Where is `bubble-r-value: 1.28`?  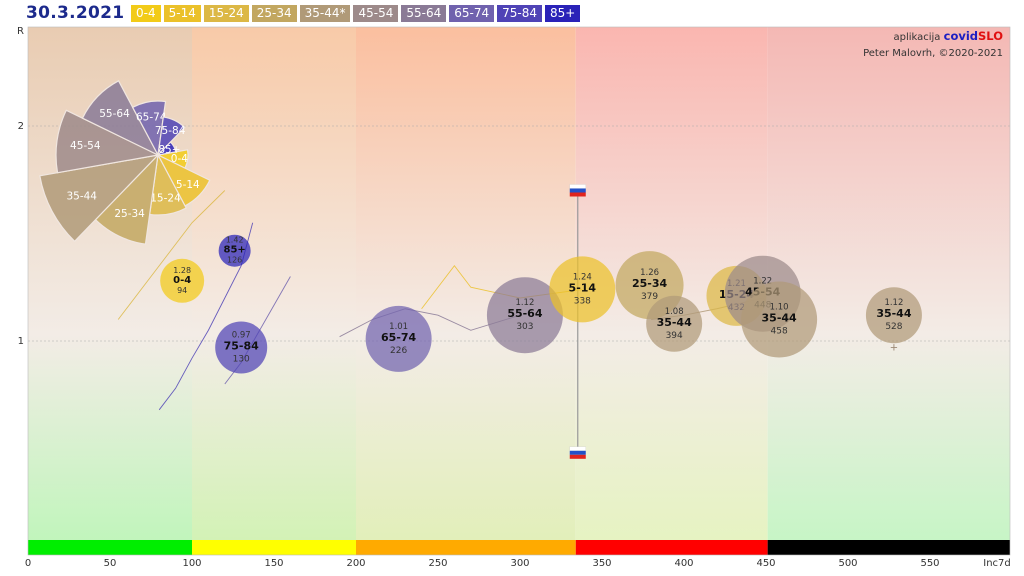
bubble-r-value: 1.28 is located at coordinates (182, 270).